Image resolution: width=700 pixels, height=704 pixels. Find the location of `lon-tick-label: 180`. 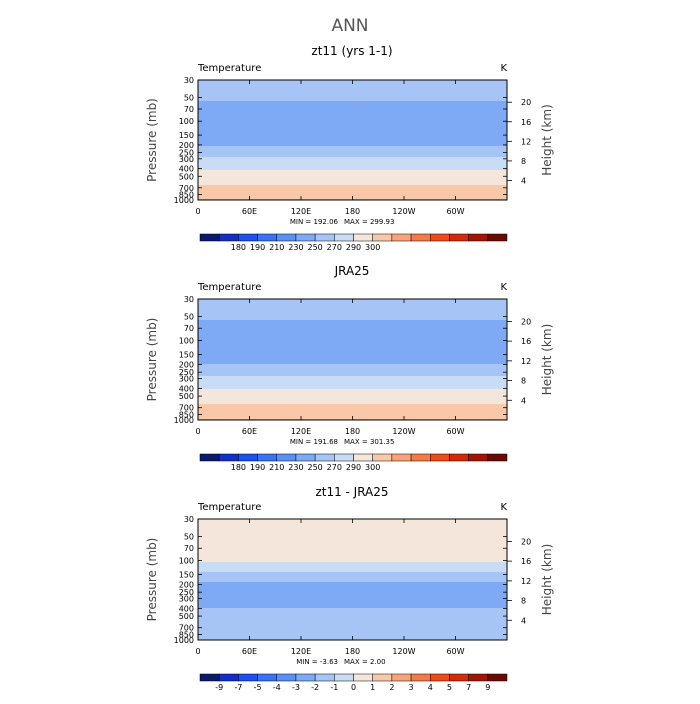

lon-tick-label: 180 is located at coordinates (352, 211).